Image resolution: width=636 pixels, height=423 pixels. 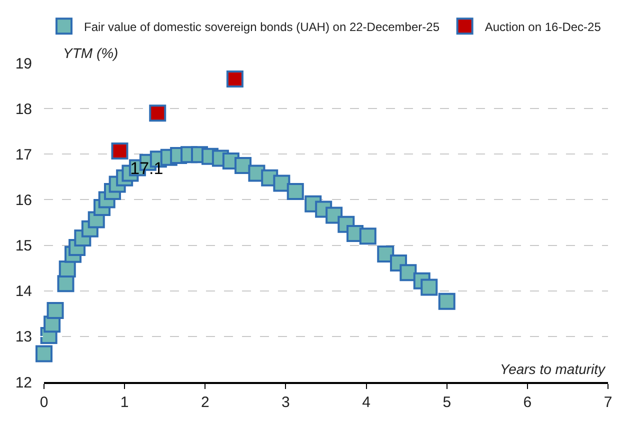 I want to click on y-tick-label: 14, so click(x=23, y=291).